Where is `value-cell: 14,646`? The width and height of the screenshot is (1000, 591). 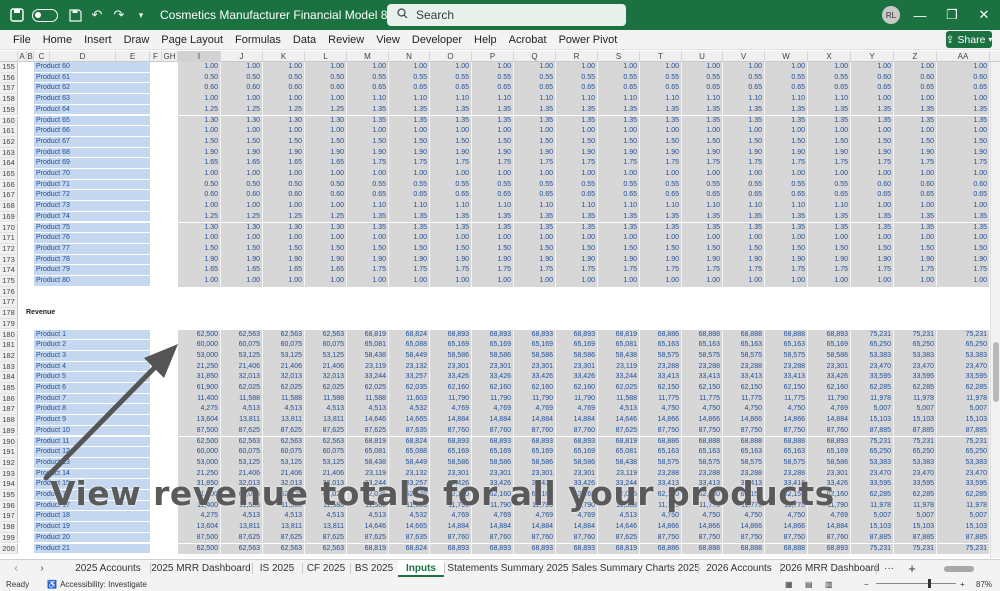
value-cell: 14,646 is located at coordinates (368, 420).